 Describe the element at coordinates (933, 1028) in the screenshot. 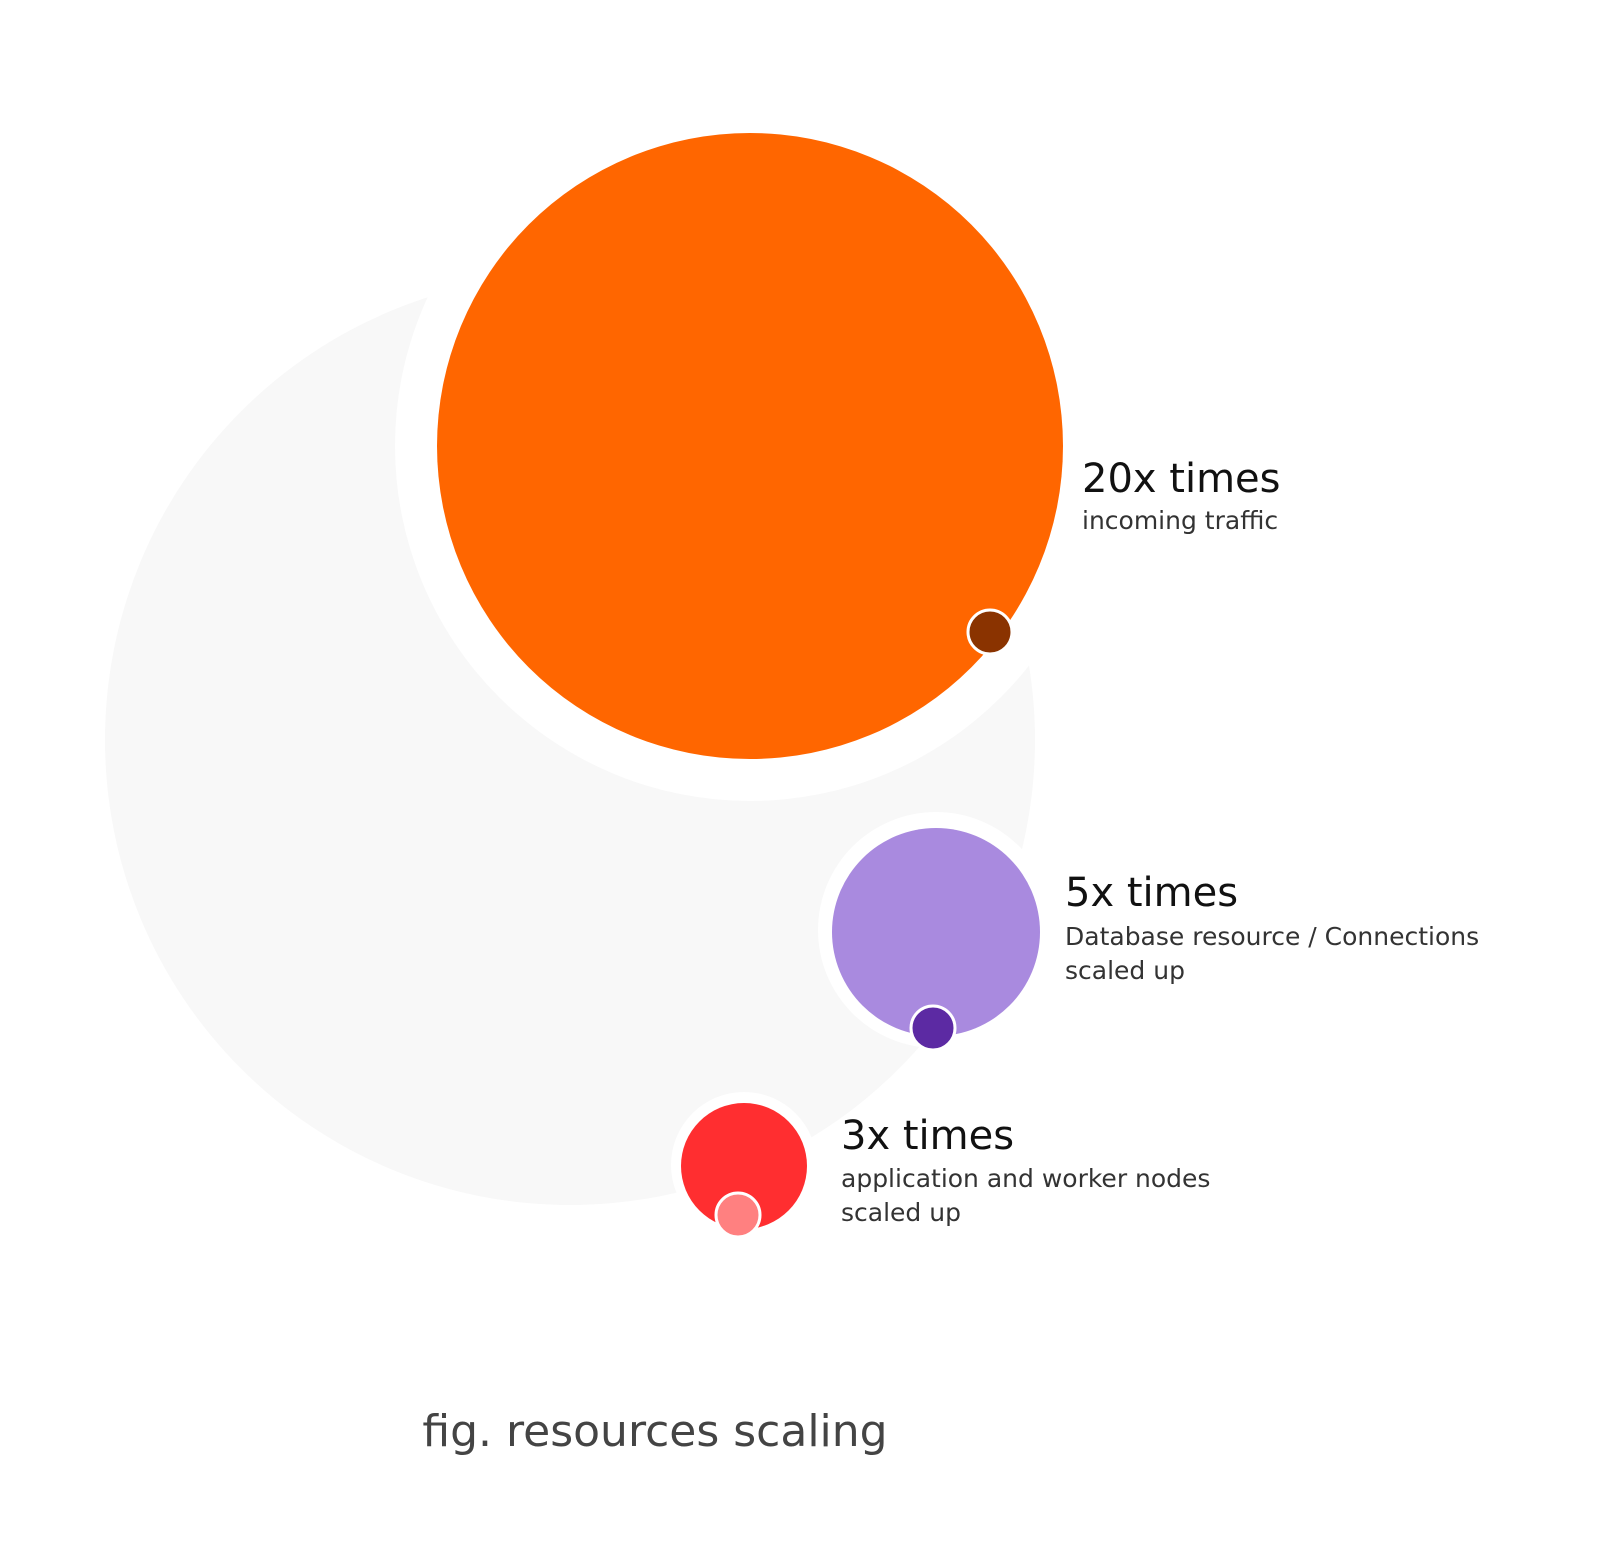

I see `database-dot` at that location.